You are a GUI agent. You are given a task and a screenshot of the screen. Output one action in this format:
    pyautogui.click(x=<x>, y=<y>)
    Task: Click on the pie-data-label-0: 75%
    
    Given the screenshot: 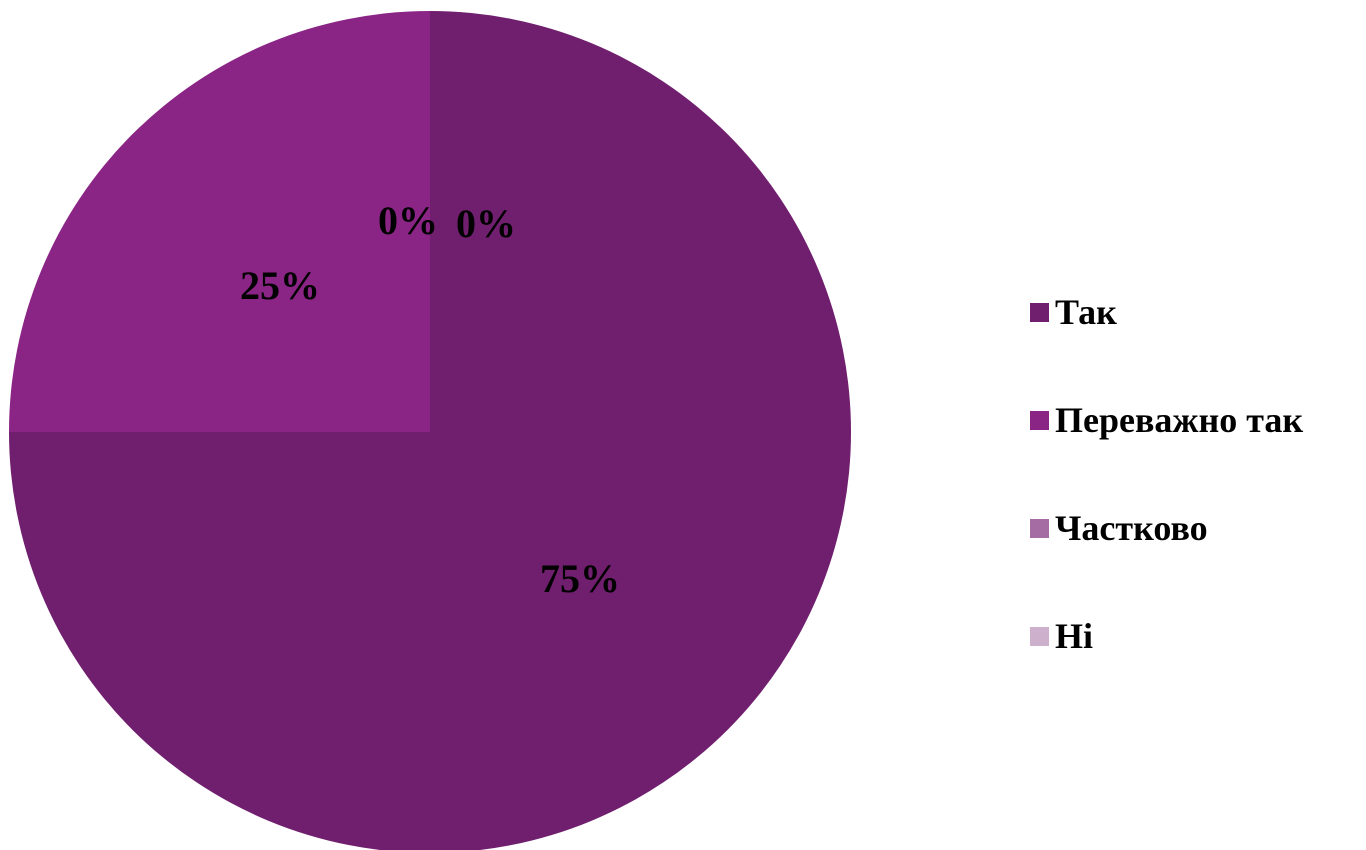 What is the action you would take?
    pyautogui.click(x=580, y=578)
    